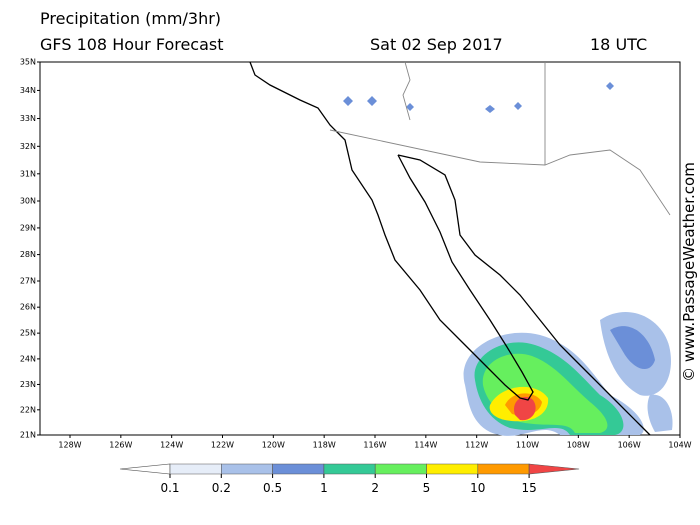 Image resolution: width=700 pixels, height=525 pixels. I want to click on lon-label: 118W, so click(324, 445).